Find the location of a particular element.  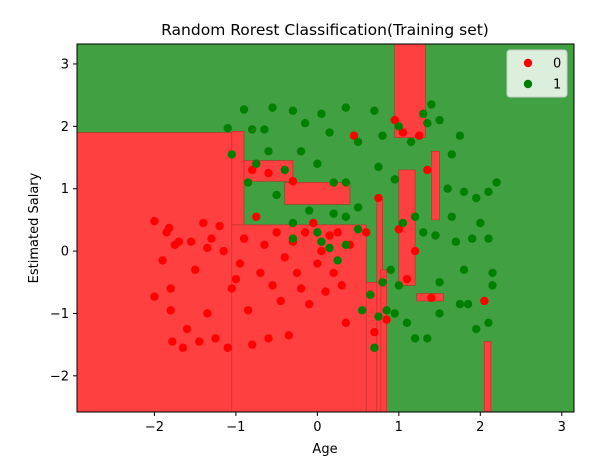

y-tick-label: 3 is located at coordinates (65, 64).